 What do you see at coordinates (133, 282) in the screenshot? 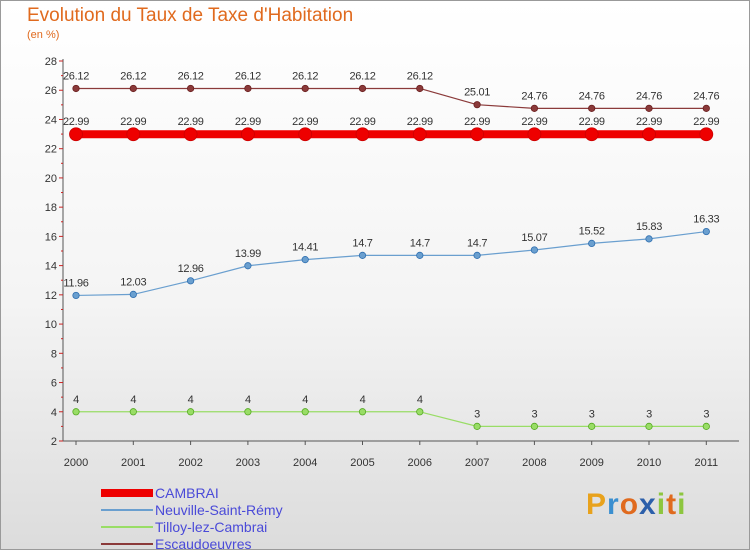
I see `data-label: 12.03` at bounding box center [133, 282].